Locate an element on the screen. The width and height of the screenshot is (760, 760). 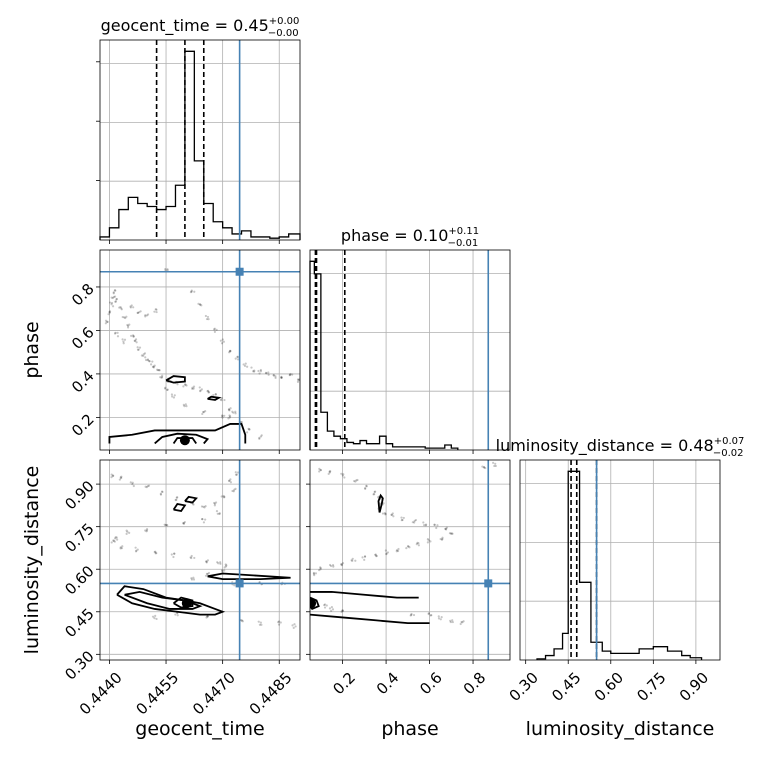
x-tick-label-luminosity_distance: 0.60 is located at coordinates (609, 687).